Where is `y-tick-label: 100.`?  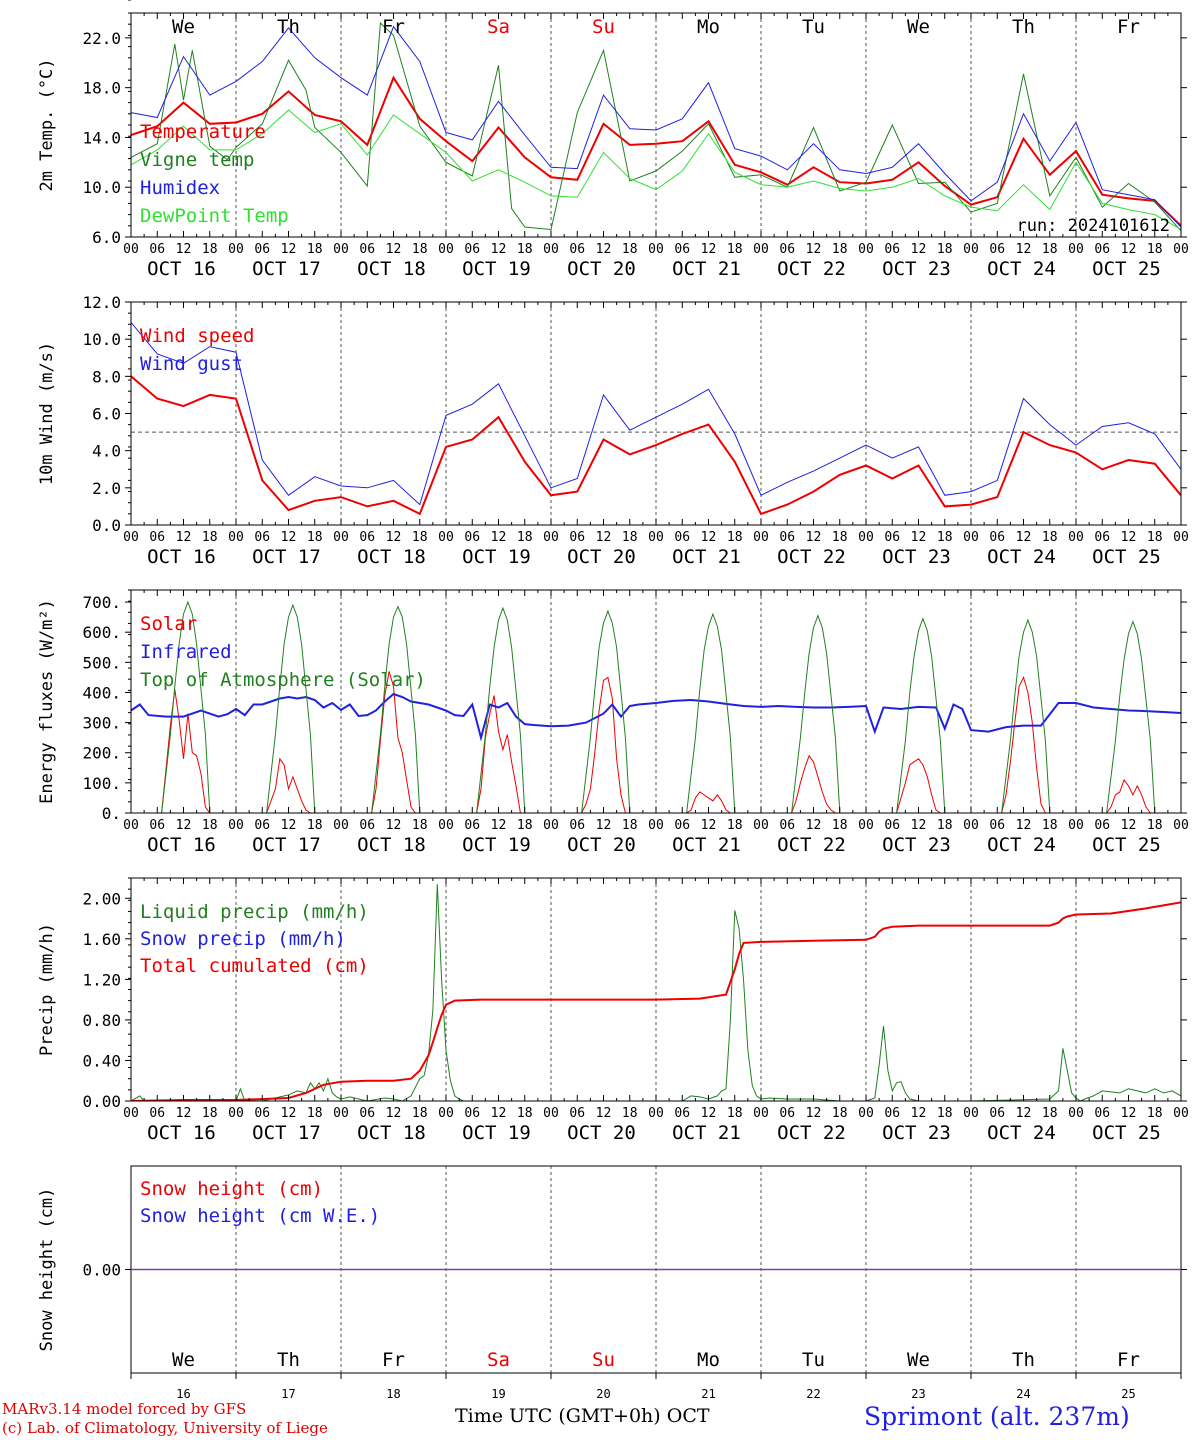
y-tick-label: 100. is located at coordinates (101, 783).